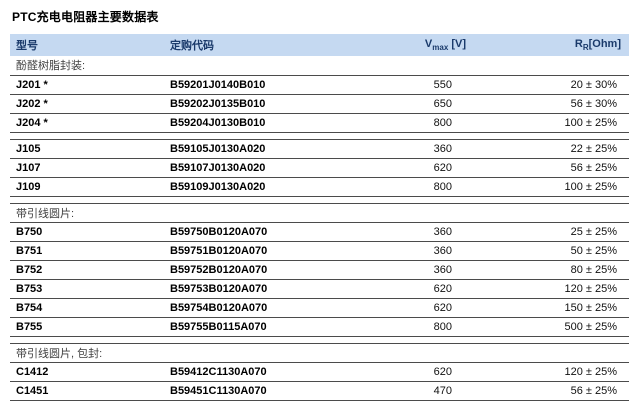  Describe the element at coordinates (87, 85) in the screenshot. I see `model-cell: J201 *` at that location.